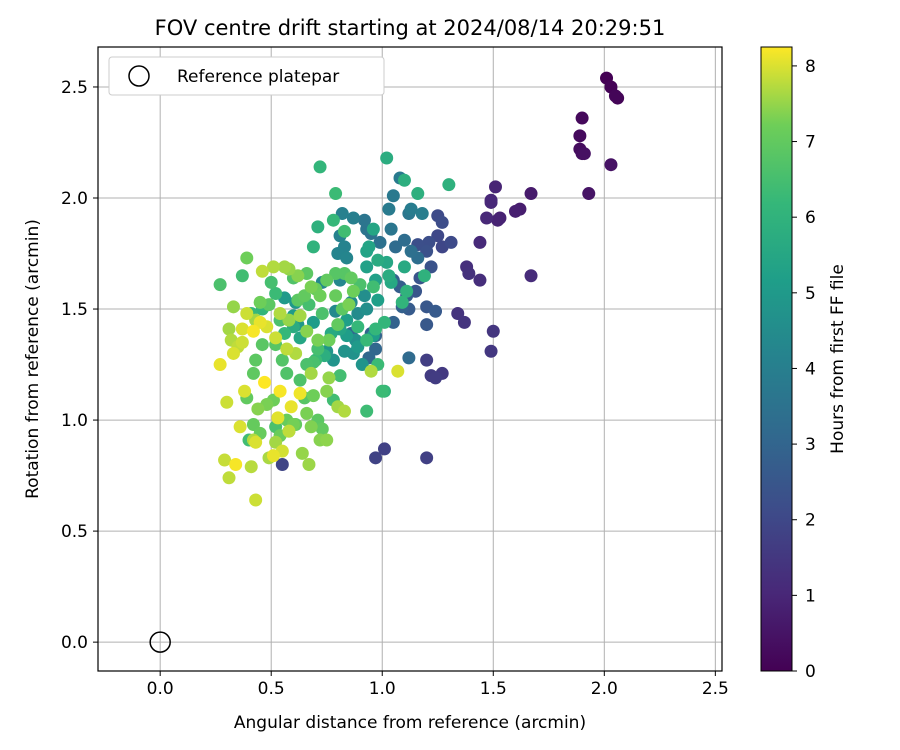 This screenshot has width=900, height=750. Describe the element at coordinates (810, 369) in the screenshot. I see `colorbar-tick-label: 4` at that location.